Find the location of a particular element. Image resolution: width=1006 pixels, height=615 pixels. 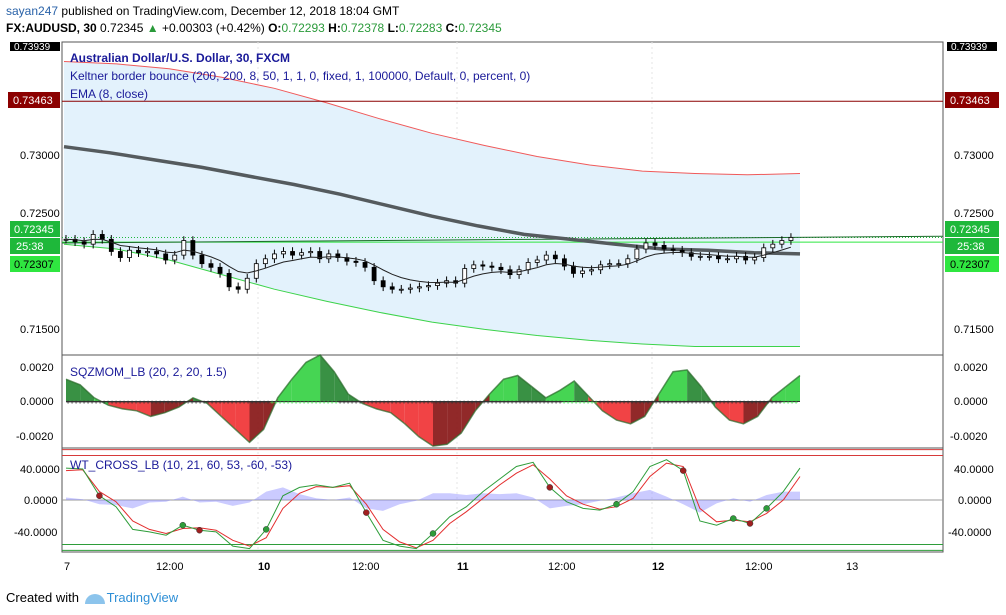

countdown-right-text: 25:38 is located at coordinates (971, 247).